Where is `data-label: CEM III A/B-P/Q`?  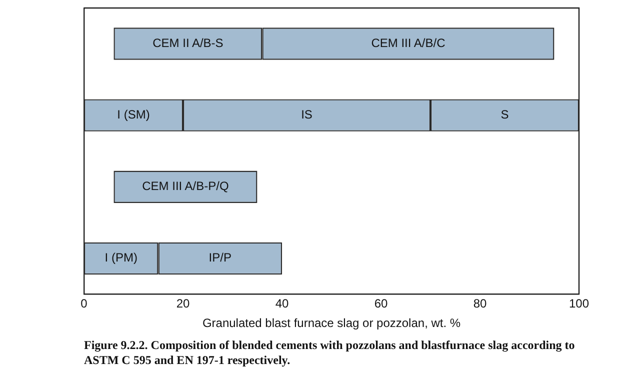
data-label: CEM III A/B-P/Q is located at coordinates (185, 186).